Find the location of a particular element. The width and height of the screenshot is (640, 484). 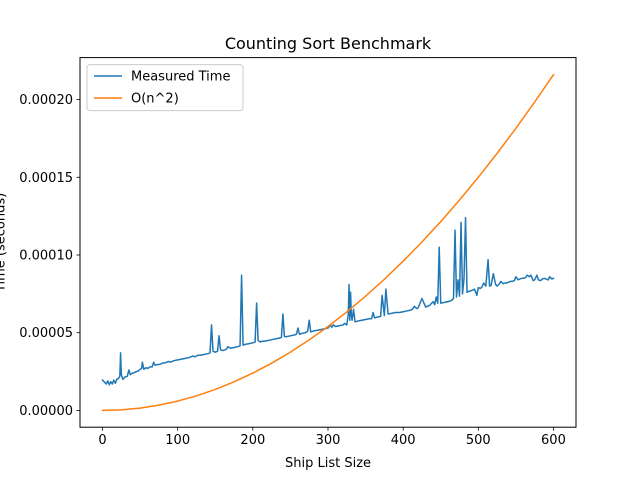

x-tick-label: 200 is located at coordinates (252, 440).